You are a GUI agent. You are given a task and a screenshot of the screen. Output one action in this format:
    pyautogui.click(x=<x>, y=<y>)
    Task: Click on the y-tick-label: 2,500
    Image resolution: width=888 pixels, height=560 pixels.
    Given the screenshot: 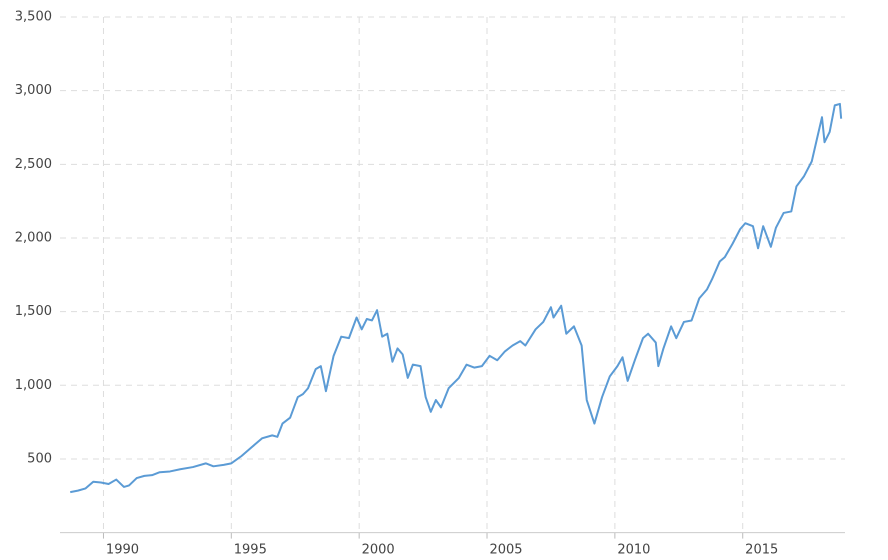 What is the action you would take?
    pyautogui.click(x=33, y=164)
    